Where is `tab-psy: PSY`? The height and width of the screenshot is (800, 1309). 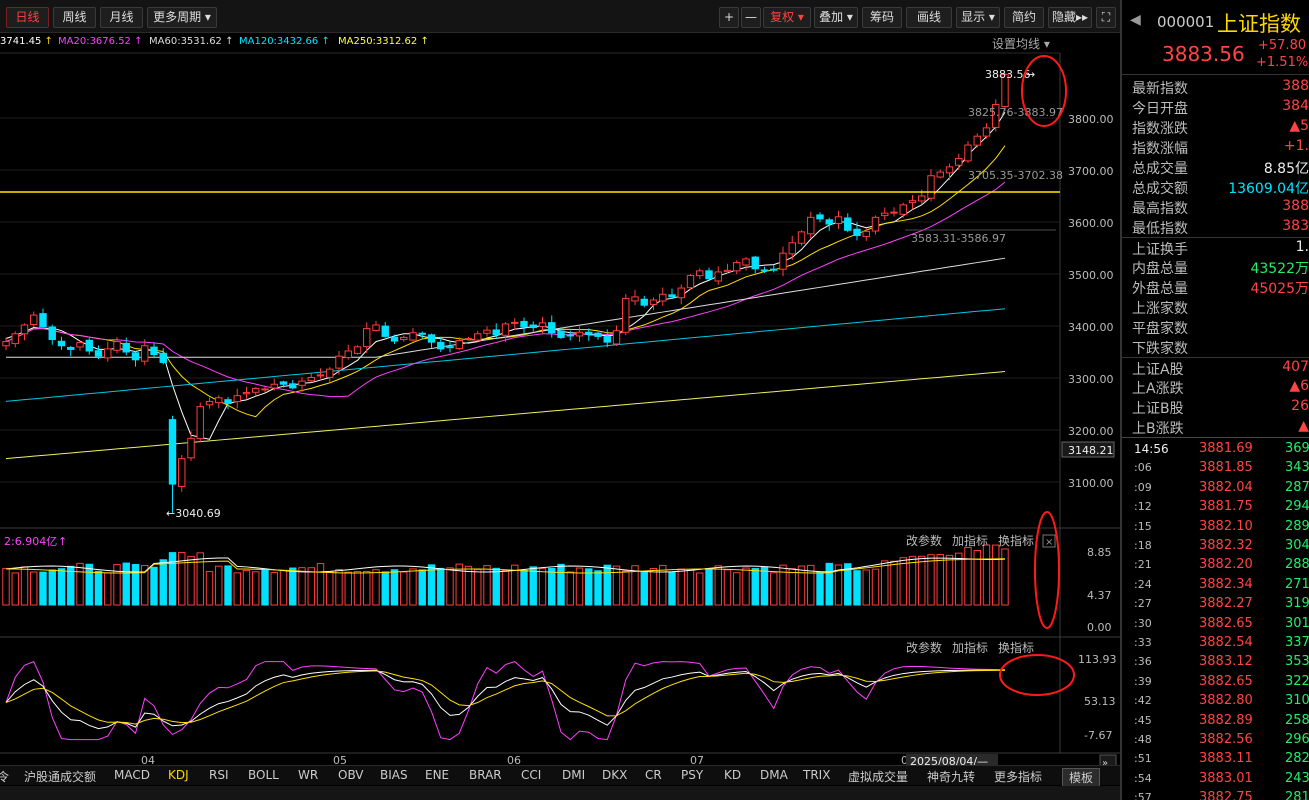 tab-psy: PSY is located at coordinates (692, 775).